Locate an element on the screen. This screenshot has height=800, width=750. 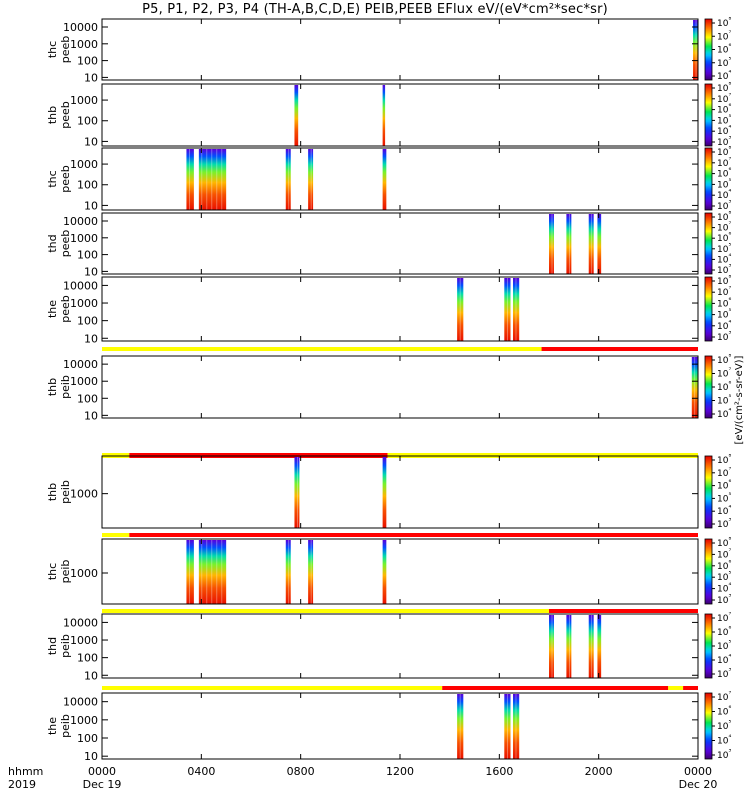
x-units-label: hhmm is located at coordinates (25, 771).